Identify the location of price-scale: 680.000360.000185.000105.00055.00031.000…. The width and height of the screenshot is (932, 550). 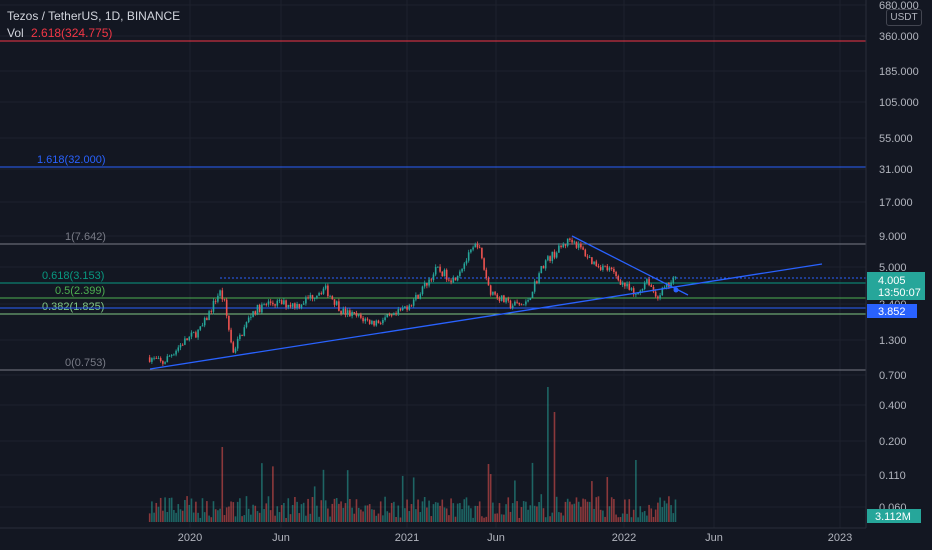
(899, 257).